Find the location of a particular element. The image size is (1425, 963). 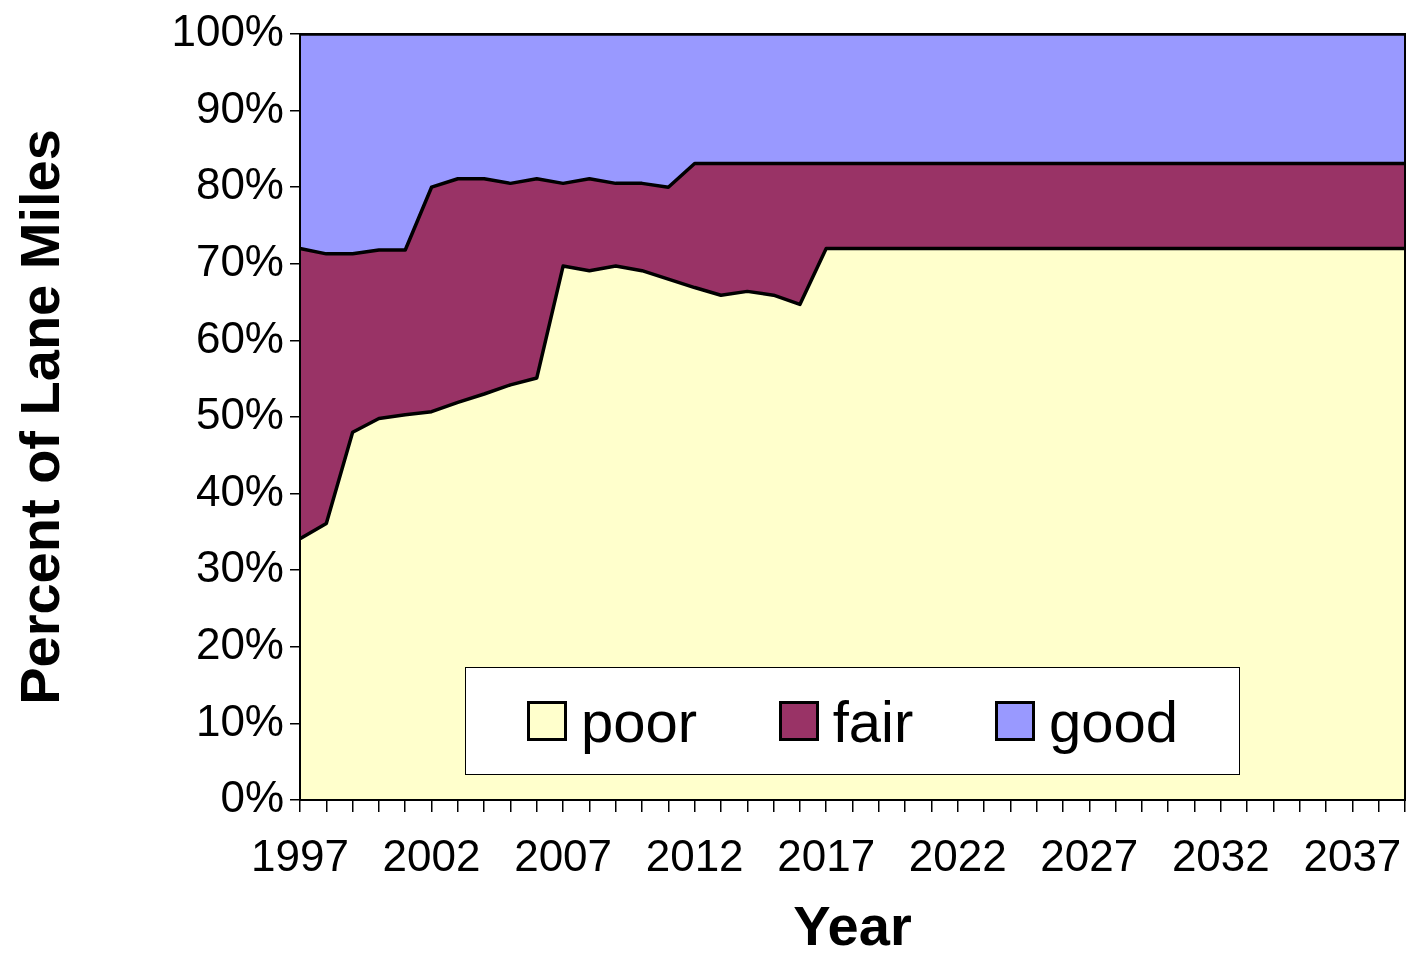

x-tick-label: 2027 is located at coordinates (1089, 855).